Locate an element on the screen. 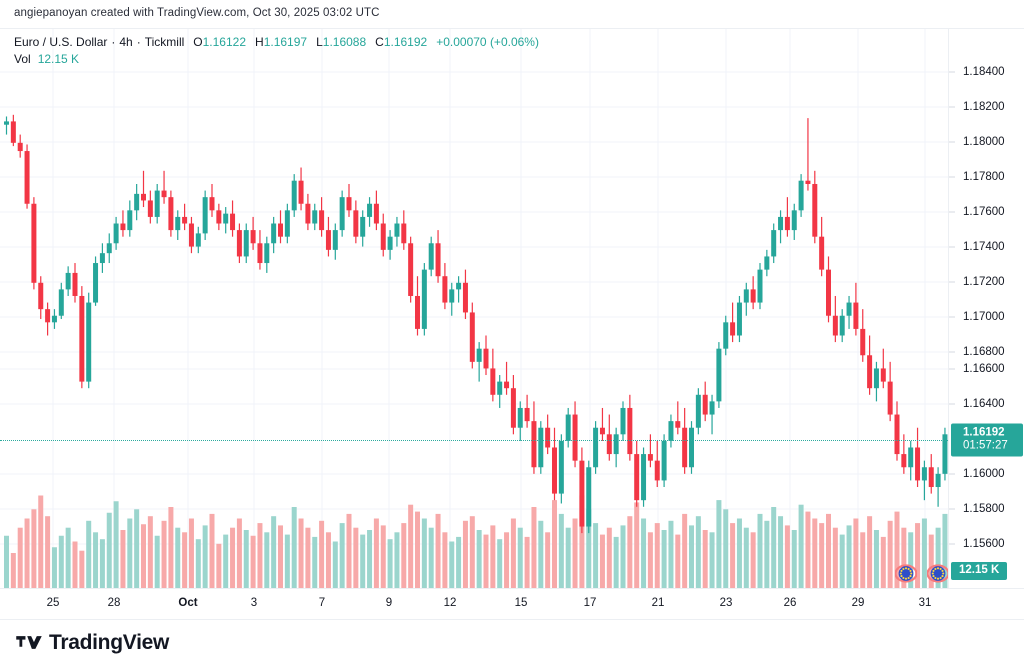 The height and width of the screenshot is (665, 1024). bar-countdown-timer: 01:57:27 is located at coordinates (985, 445).